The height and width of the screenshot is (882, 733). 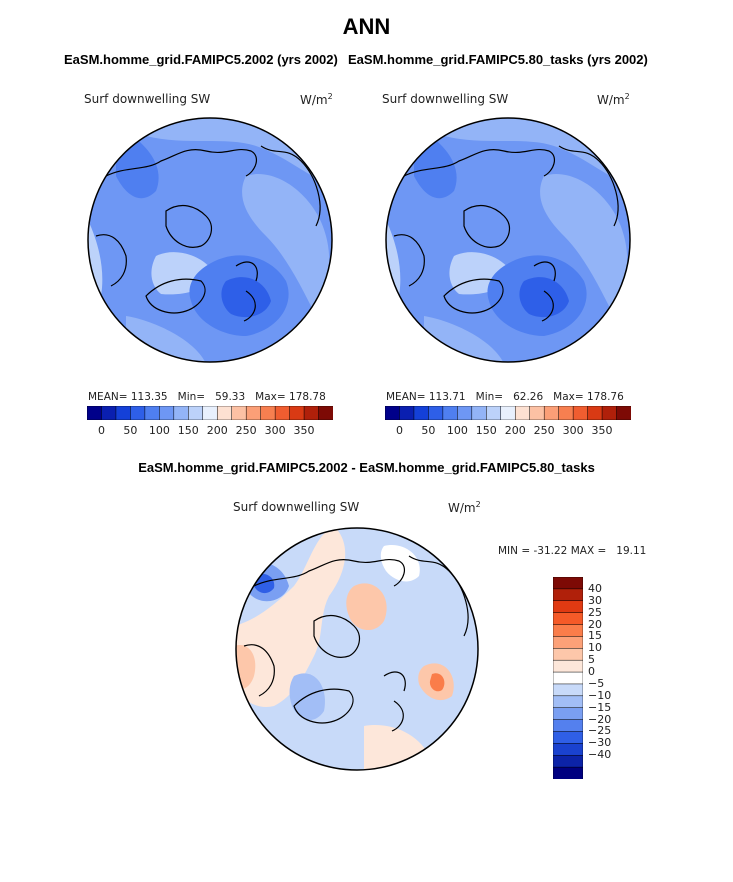 What do you see at coordinates (457, 430) in the screenshot?
I see `panel-2-colorbar-tick-label: 100` at bounding box center [457, 430].